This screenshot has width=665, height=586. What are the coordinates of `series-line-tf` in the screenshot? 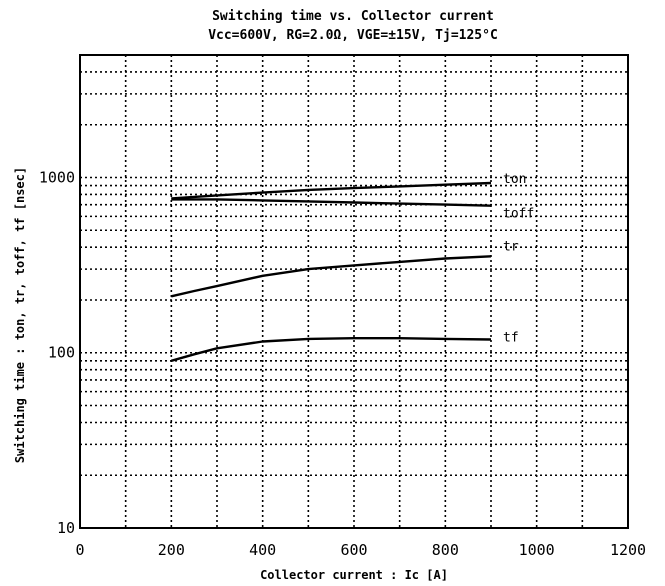 It's located at (331, 349).